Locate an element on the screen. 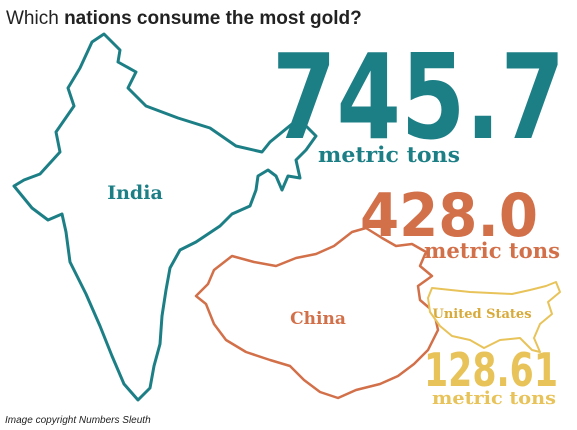  amount: 428.0 is located at coordinates (449, 216).